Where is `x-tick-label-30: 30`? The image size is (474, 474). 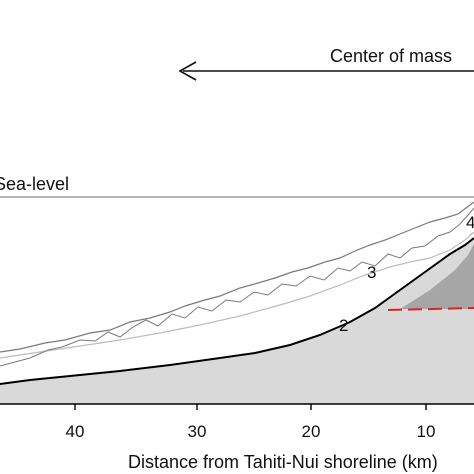
x-tick-label-30: 30 is located at coordinates (197, 431).